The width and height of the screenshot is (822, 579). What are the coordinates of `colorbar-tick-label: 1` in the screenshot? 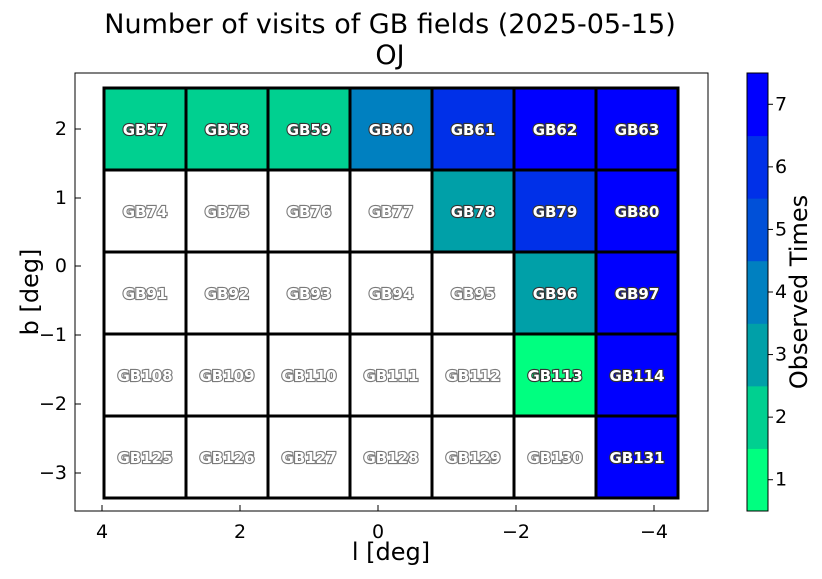 It's located at (781, 480).